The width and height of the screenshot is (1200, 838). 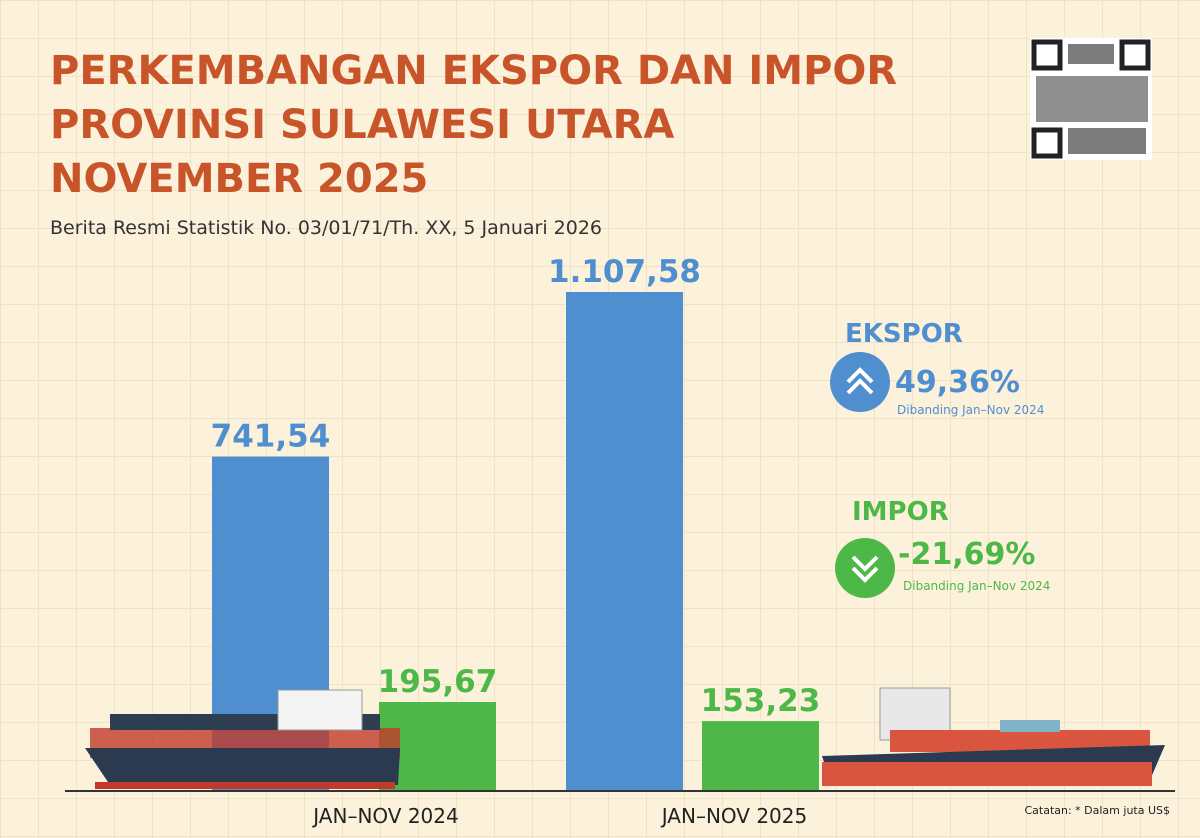 What do you see at coordinates (271, 437) in the screenshot?
I see `value-label: 741,54` at bounding box center [271, 437].